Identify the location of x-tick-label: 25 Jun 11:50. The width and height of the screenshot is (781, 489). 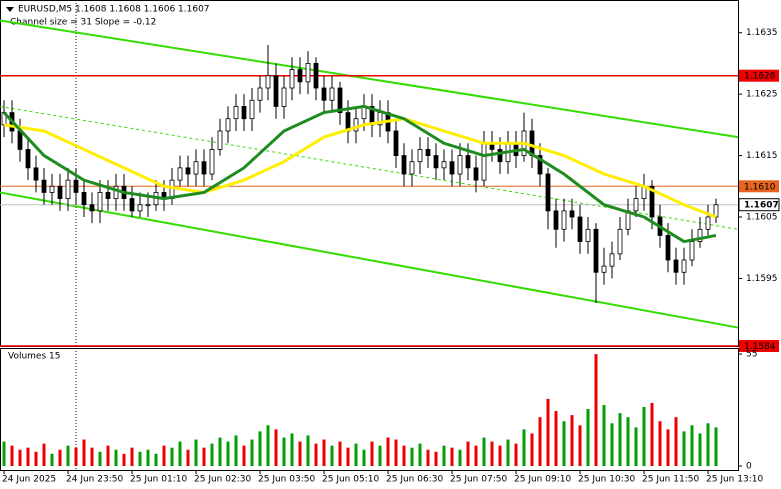
(670, 480).